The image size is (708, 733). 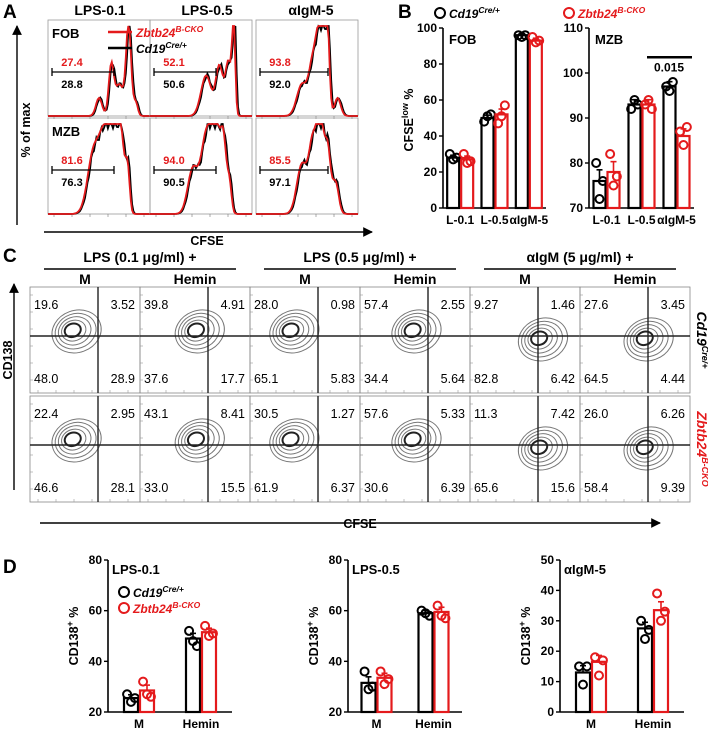 What do you see at coordinates (65, 33) in the screenshot?
I see `histogram-row-label: FOB` at bounding box center [65, 33].